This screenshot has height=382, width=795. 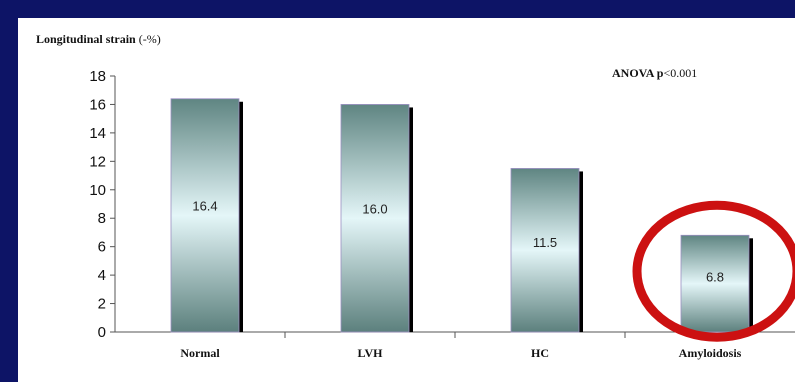 I want to click on bar-value-label: 16.4, so click(x=204, y=206).